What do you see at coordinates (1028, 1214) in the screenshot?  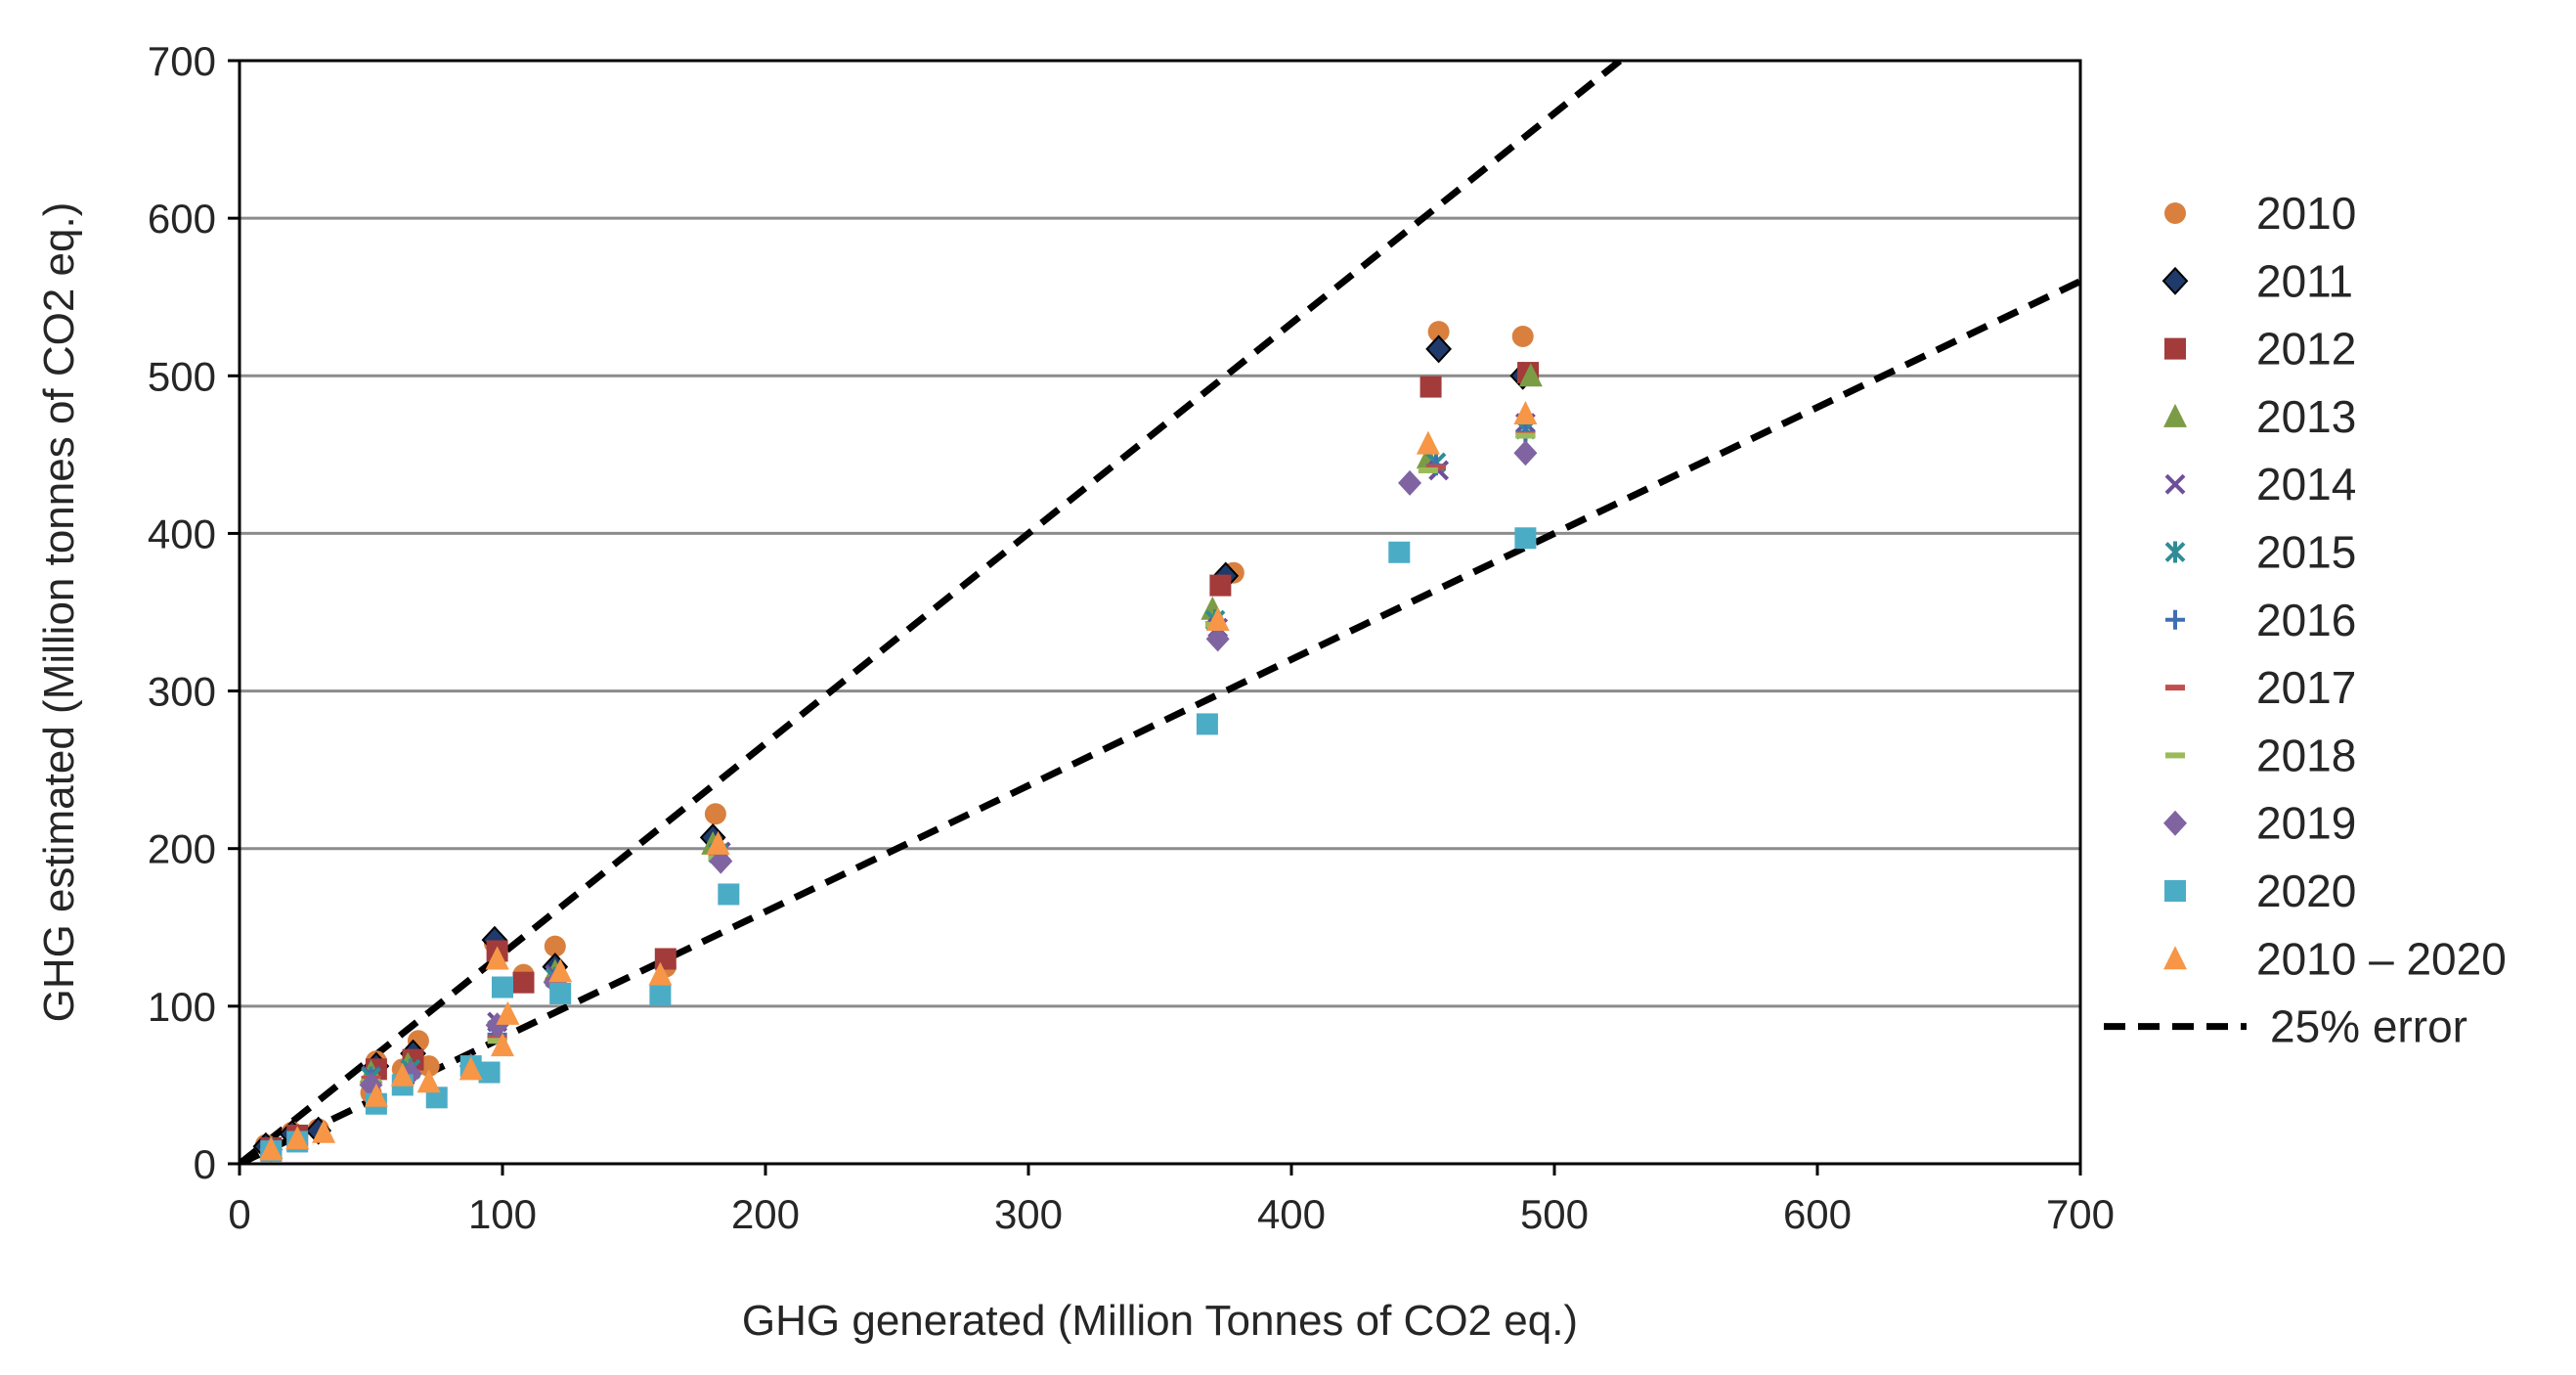 I see `x-tick-label-300: 300` at bounding box center [1028, 1214].